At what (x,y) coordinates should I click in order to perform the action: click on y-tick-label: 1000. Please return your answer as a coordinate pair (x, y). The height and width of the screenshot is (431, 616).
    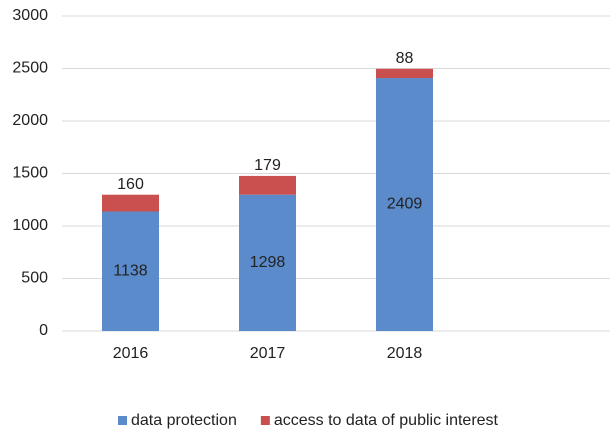
    Looking at the image, I should click on (30, 225).